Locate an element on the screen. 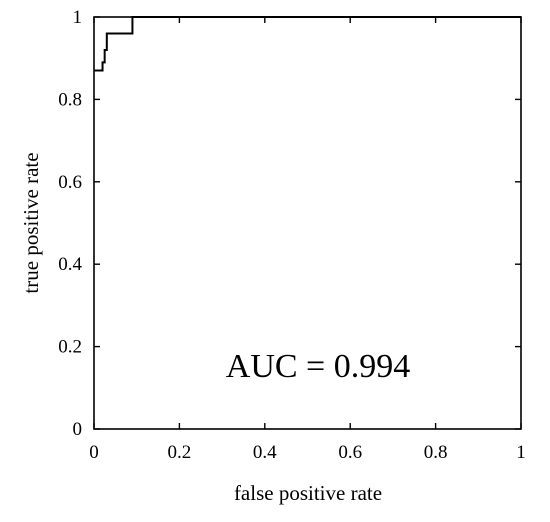  x-tick-label: 0.4 is located at coordinates (265, 452).